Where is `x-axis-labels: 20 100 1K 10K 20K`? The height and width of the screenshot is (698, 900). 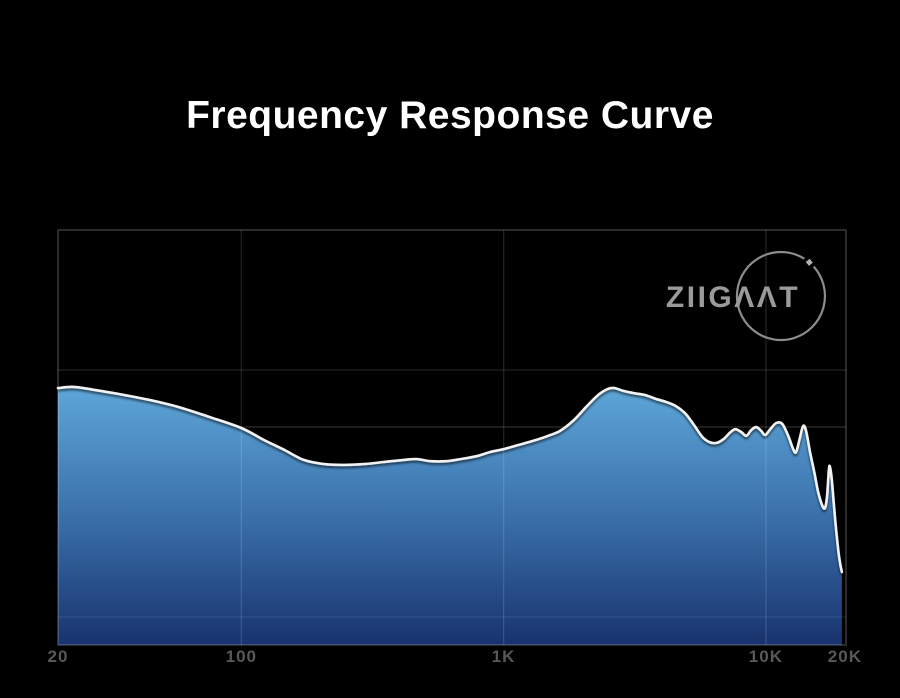
x-axis-labels: 20 100 1K 10K 20K is located at coordinates (455, 656).